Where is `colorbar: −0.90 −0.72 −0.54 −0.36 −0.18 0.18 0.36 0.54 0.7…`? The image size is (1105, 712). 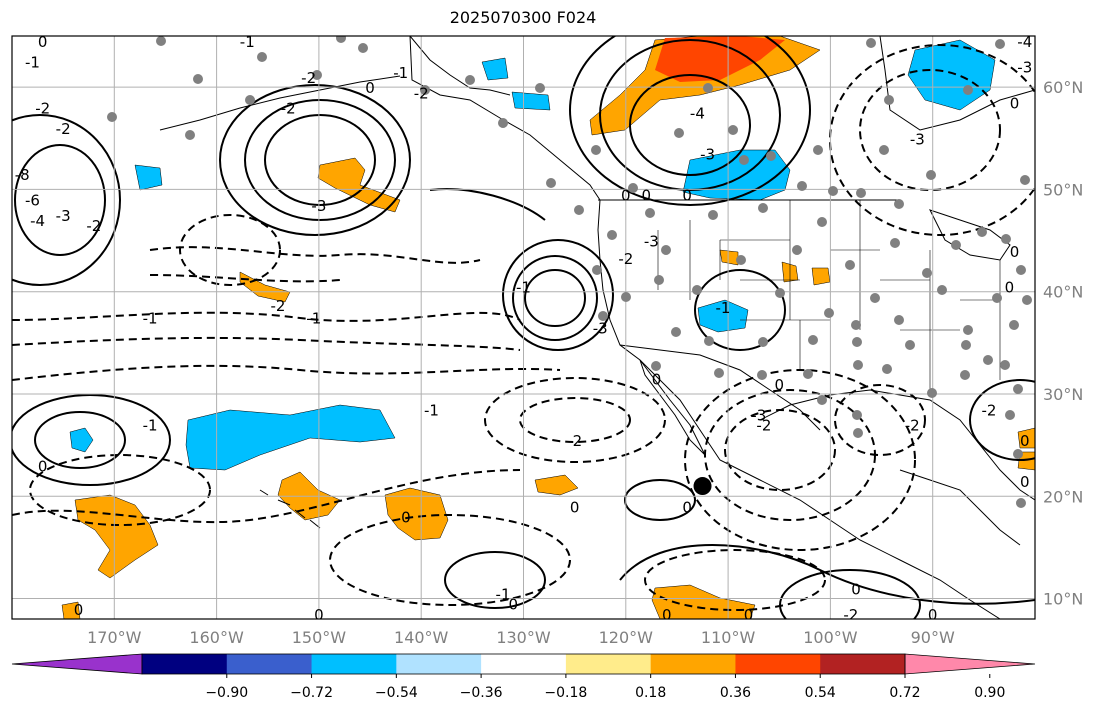 colorbar: −0.90 −0.72 −0.54 −0.36 −0.18 0.18 0.36 0.54 0.7… is located at coordinates (523, 677).